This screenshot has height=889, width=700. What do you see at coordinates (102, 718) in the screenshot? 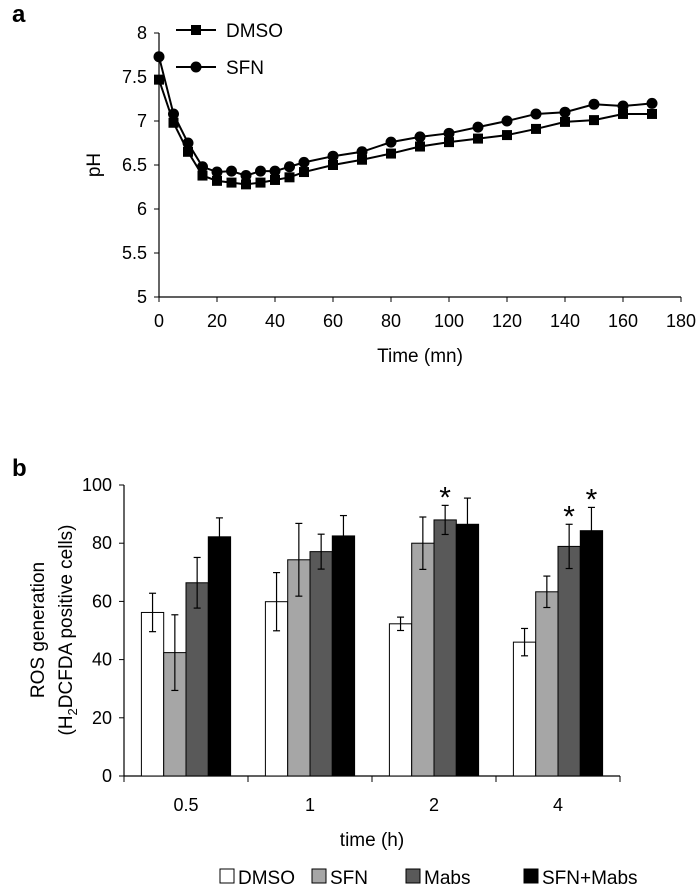
I see `panel-b-y-tick-label: 20` at bounding box center [102, 718].